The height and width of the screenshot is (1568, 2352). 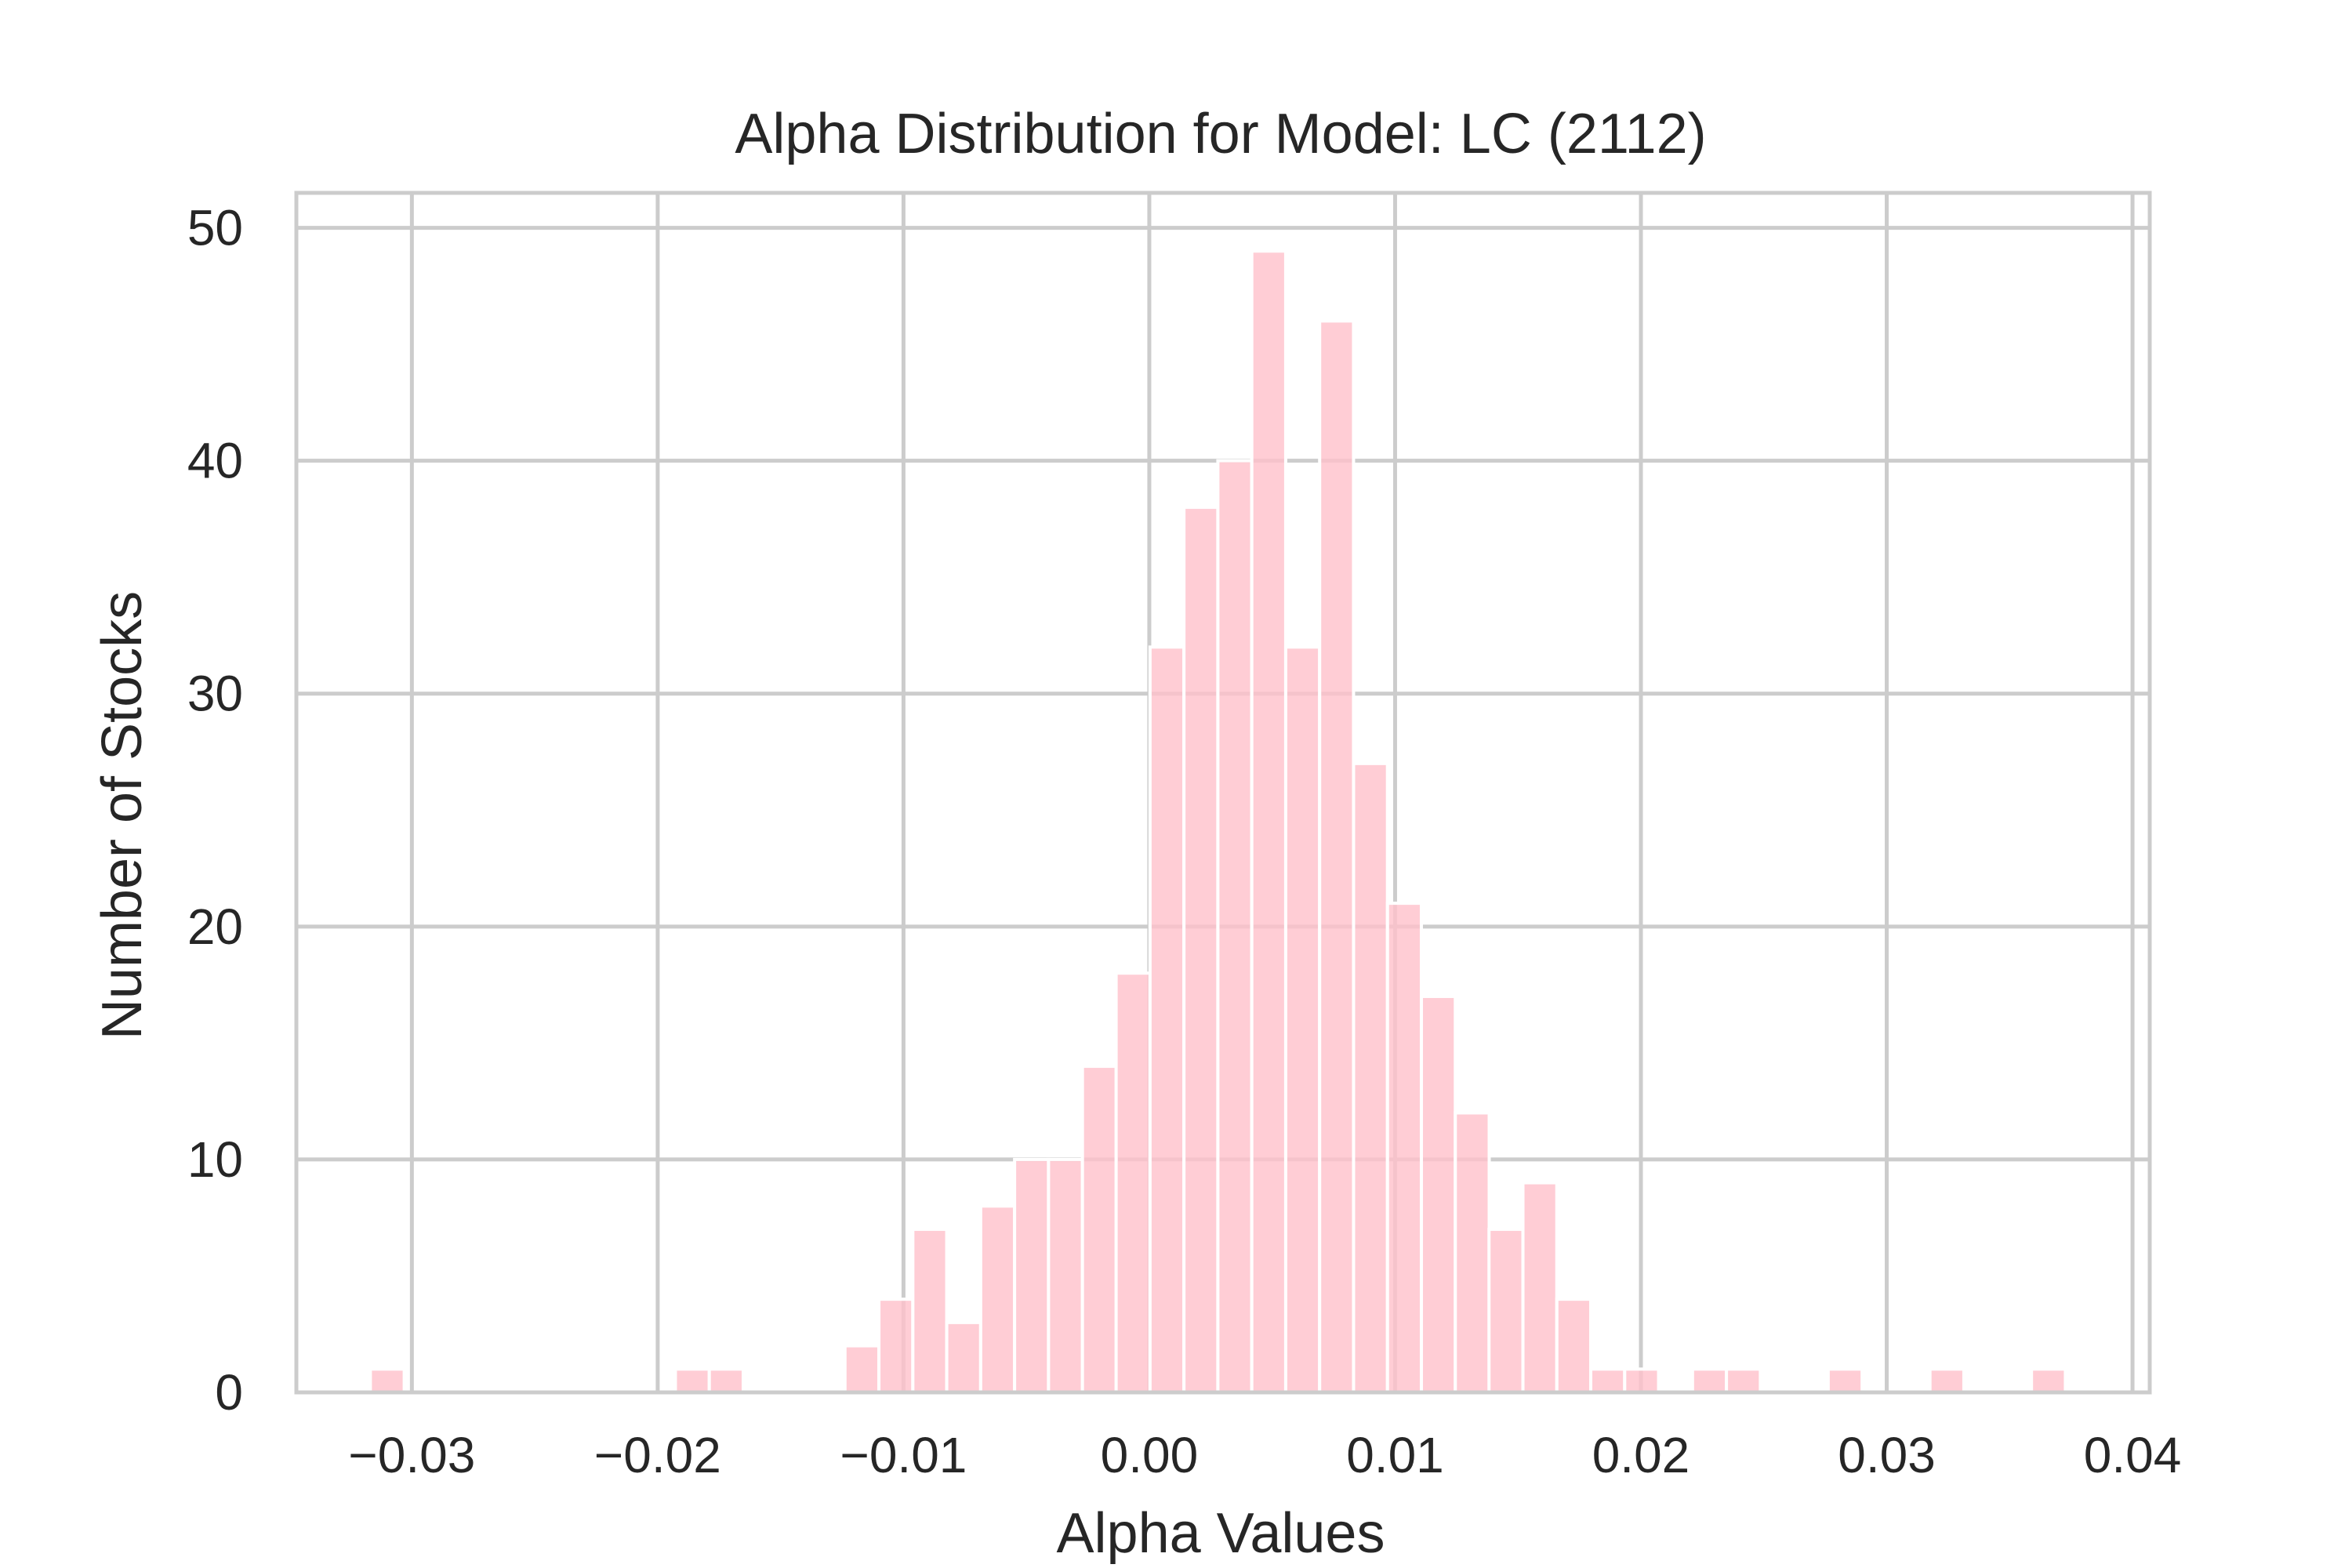 What do you see at coordinates (1221, 1533) in the screenshot?
I see `x-axis-label: Alpha Values` at bounding box center [1221, 1533].